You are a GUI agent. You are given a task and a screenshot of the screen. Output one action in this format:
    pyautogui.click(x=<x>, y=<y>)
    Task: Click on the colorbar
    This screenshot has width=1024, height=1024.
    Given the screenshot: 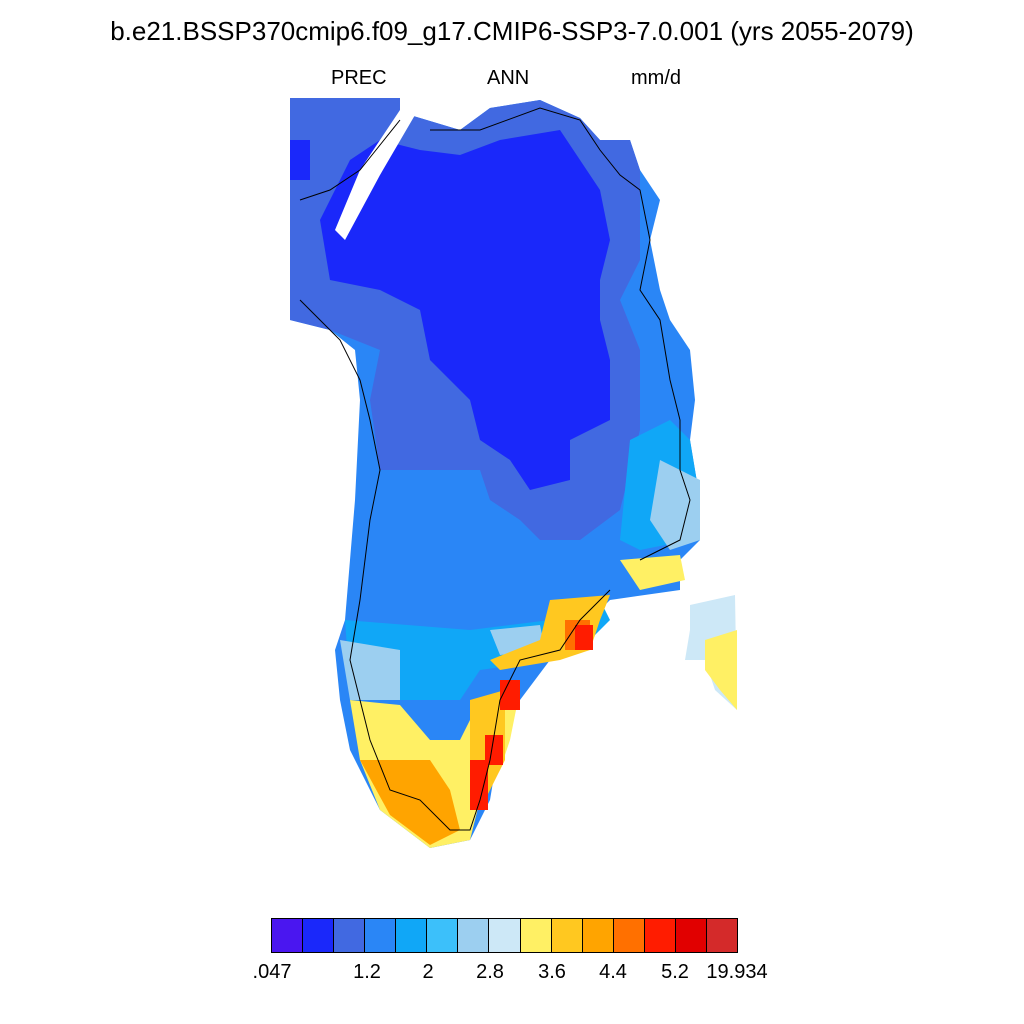 What is the action you would take?
    pyautogui.click(x=504, y=935)
    